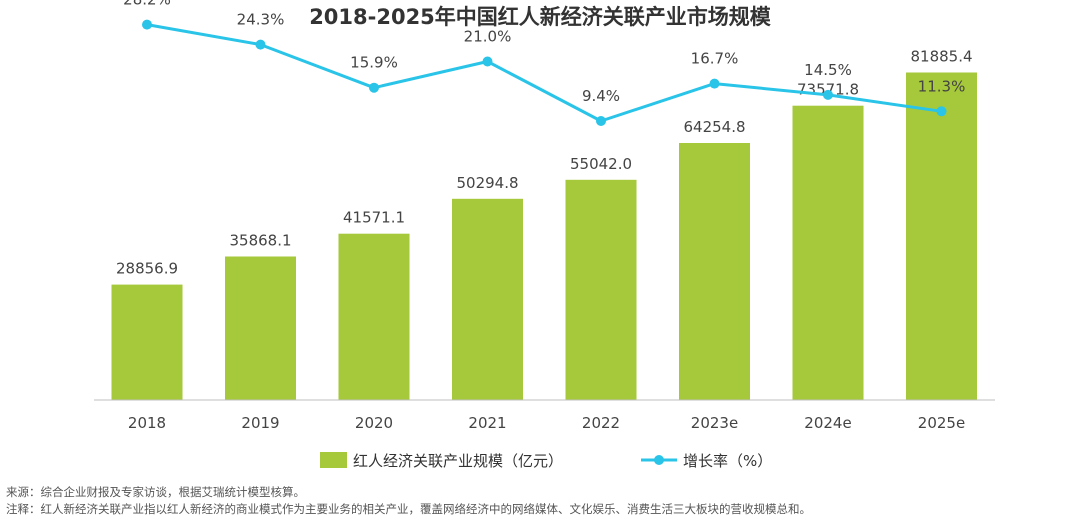 The image size is (1080, 524). What do you see at coordinates (941, 111) in the screenshot?
I see `growth-point-2025e` at bounding box center [941, 111].